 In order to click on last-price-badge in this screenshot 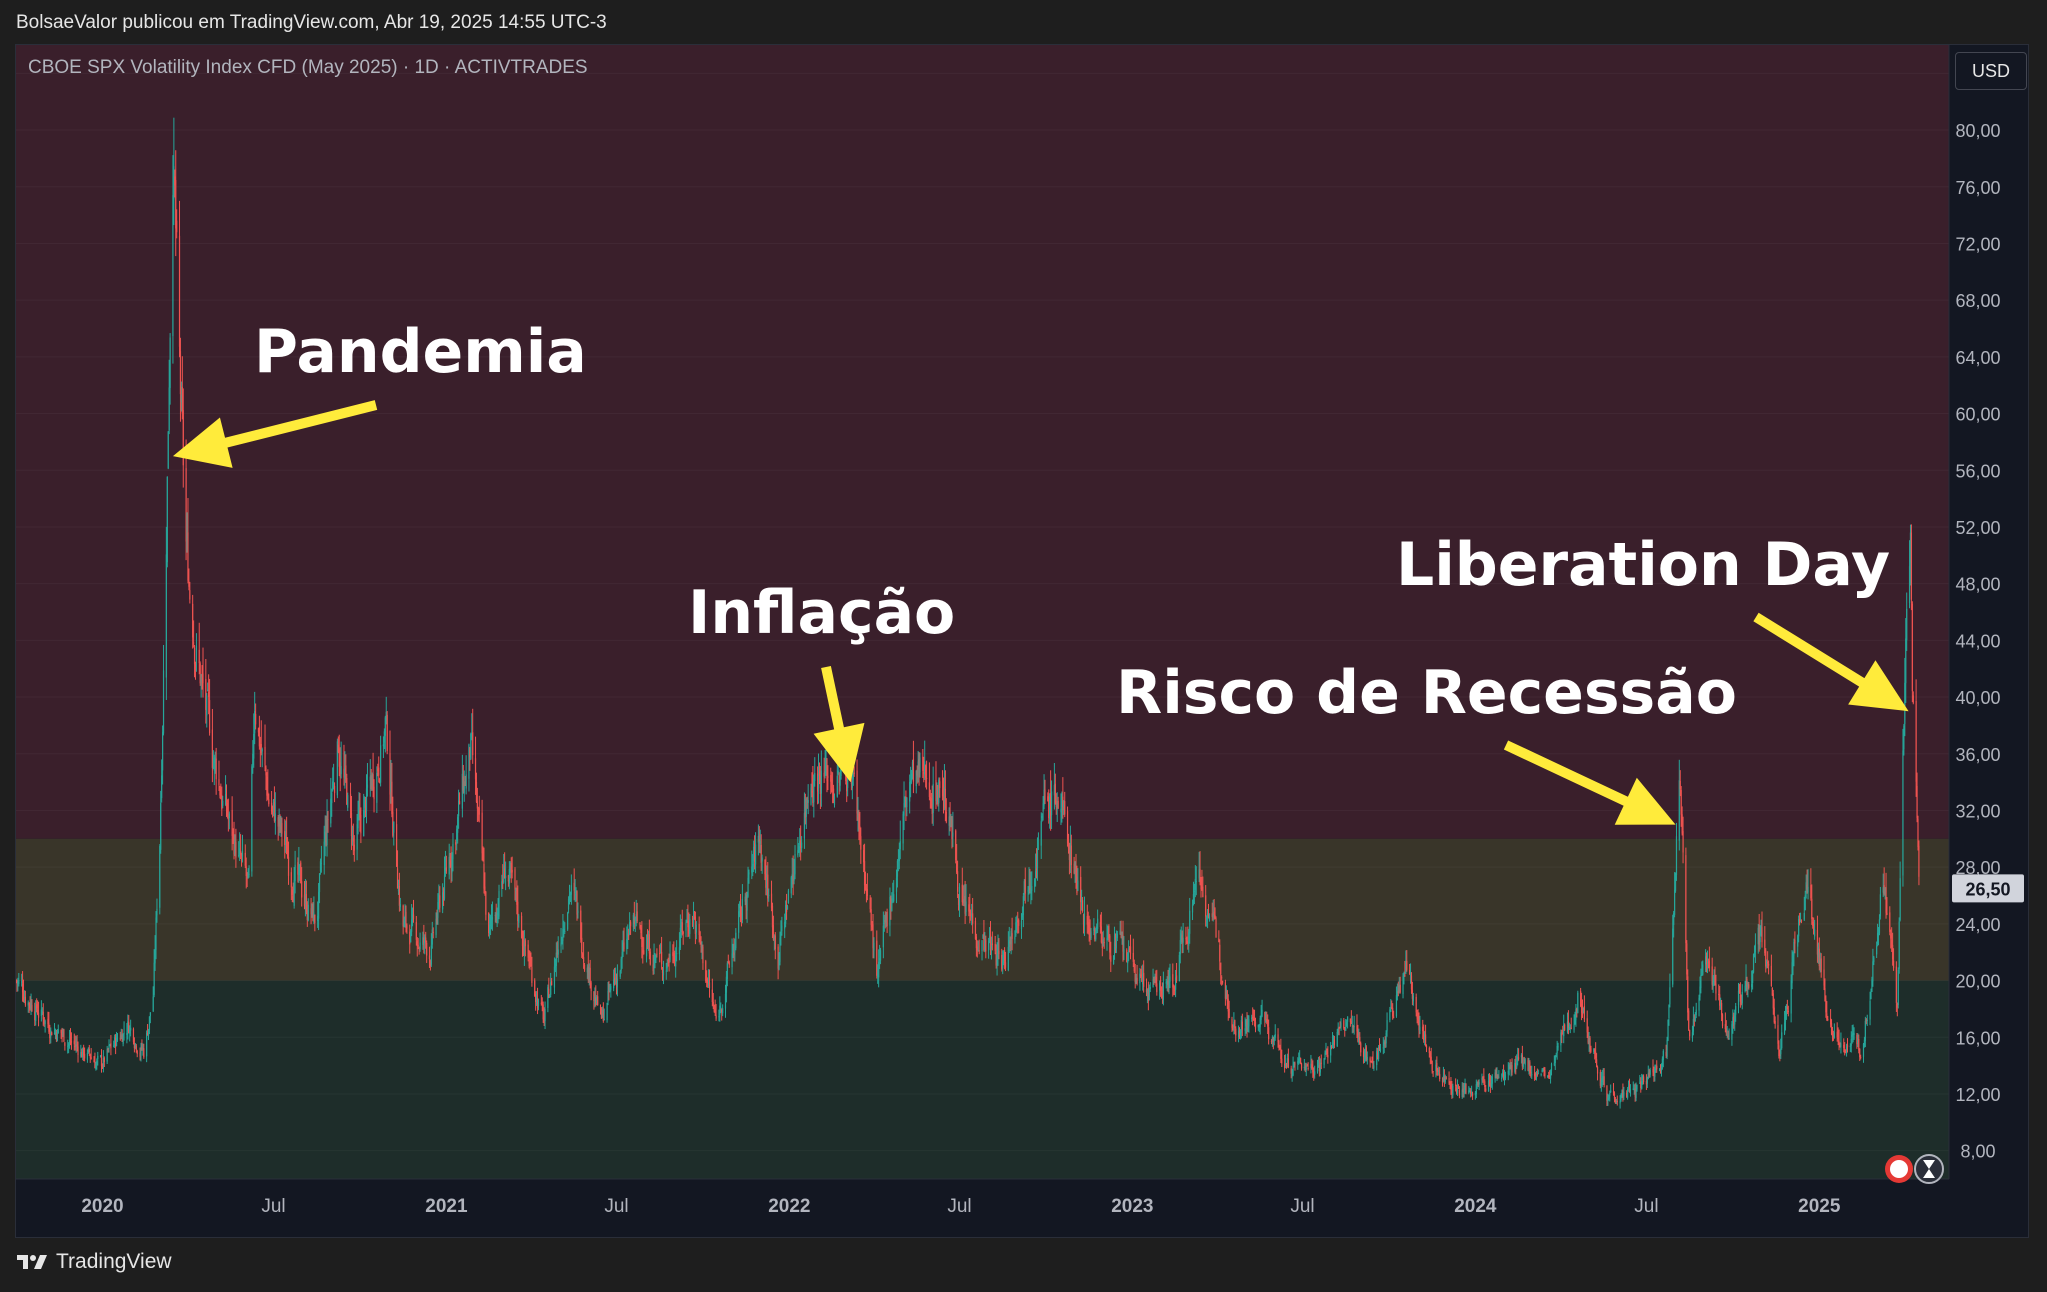, I will do `click(1988, 888)`.